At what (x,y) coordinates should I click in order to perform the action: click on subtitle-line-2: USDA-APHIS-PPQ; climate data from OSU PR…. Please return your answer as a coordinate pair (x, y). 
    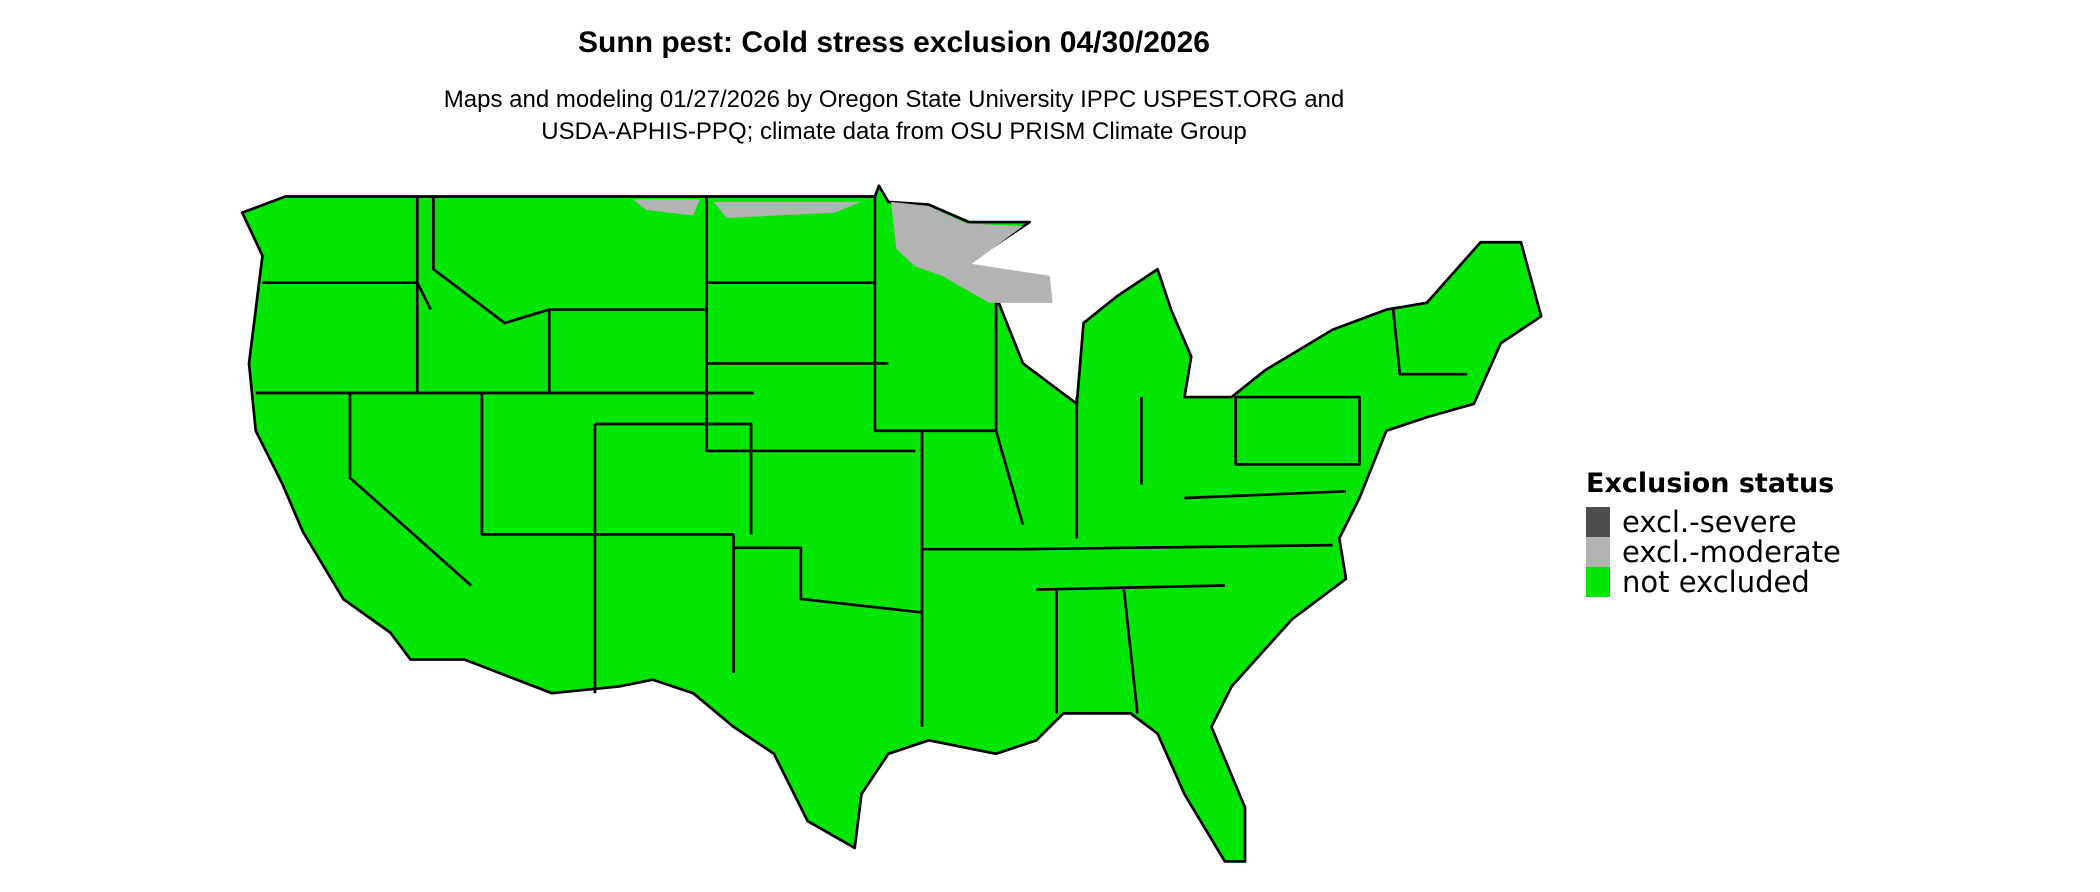
    Looking at the image, I should click on (894, 131).